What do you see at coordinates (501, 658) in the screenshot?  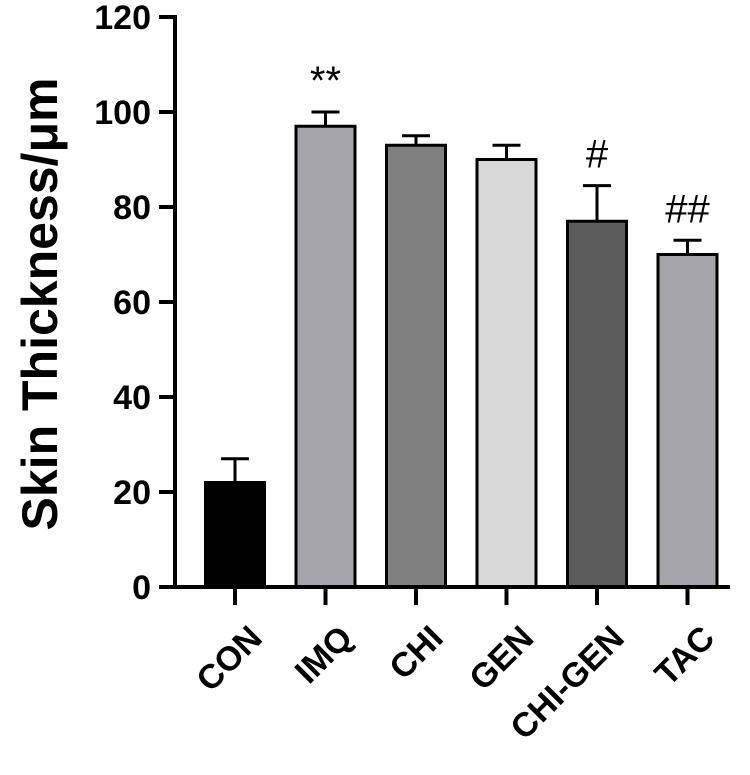 I see `x-tick-label-gen: GEN` at bounding box center [501, 658].